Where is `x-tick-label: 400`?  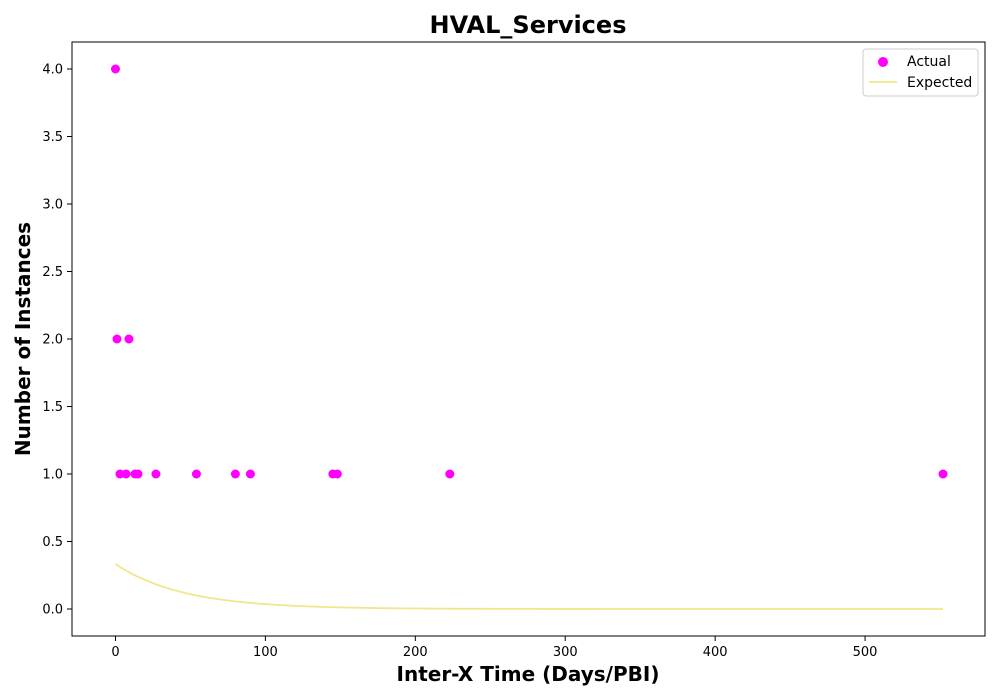
x-tick-label: 400 is located at coordinates (715, 652).